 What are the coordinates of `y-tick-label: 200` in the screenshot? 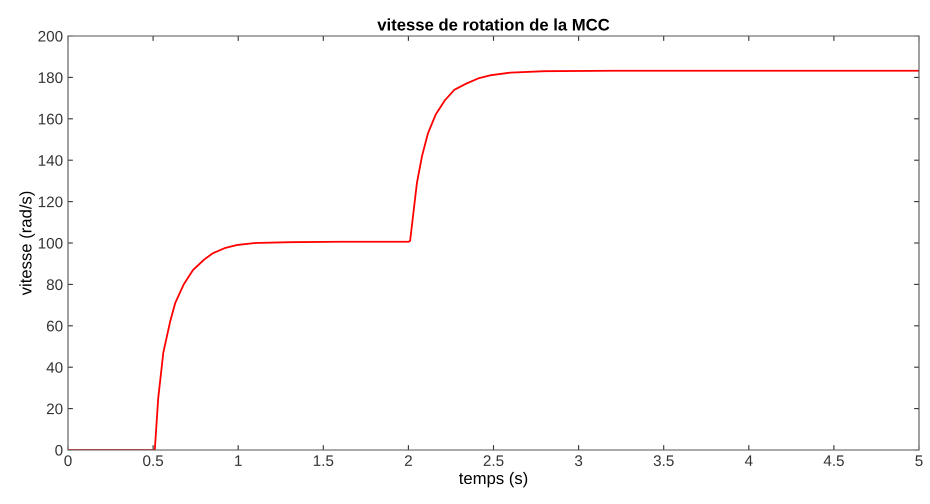 It's located at (50, 36).